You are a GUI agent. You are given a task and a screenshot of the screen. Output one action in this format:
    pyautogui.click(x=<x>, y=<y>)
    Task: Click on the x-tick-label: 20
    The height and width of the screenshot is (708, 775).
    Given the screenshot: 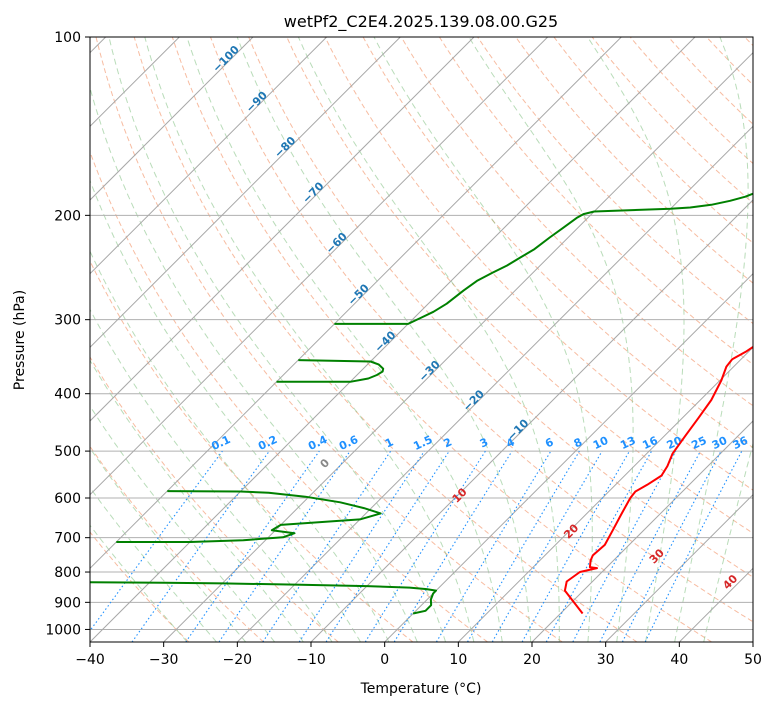 What is the action you would take?
    pyautogui.click(x=532, y=660)
    